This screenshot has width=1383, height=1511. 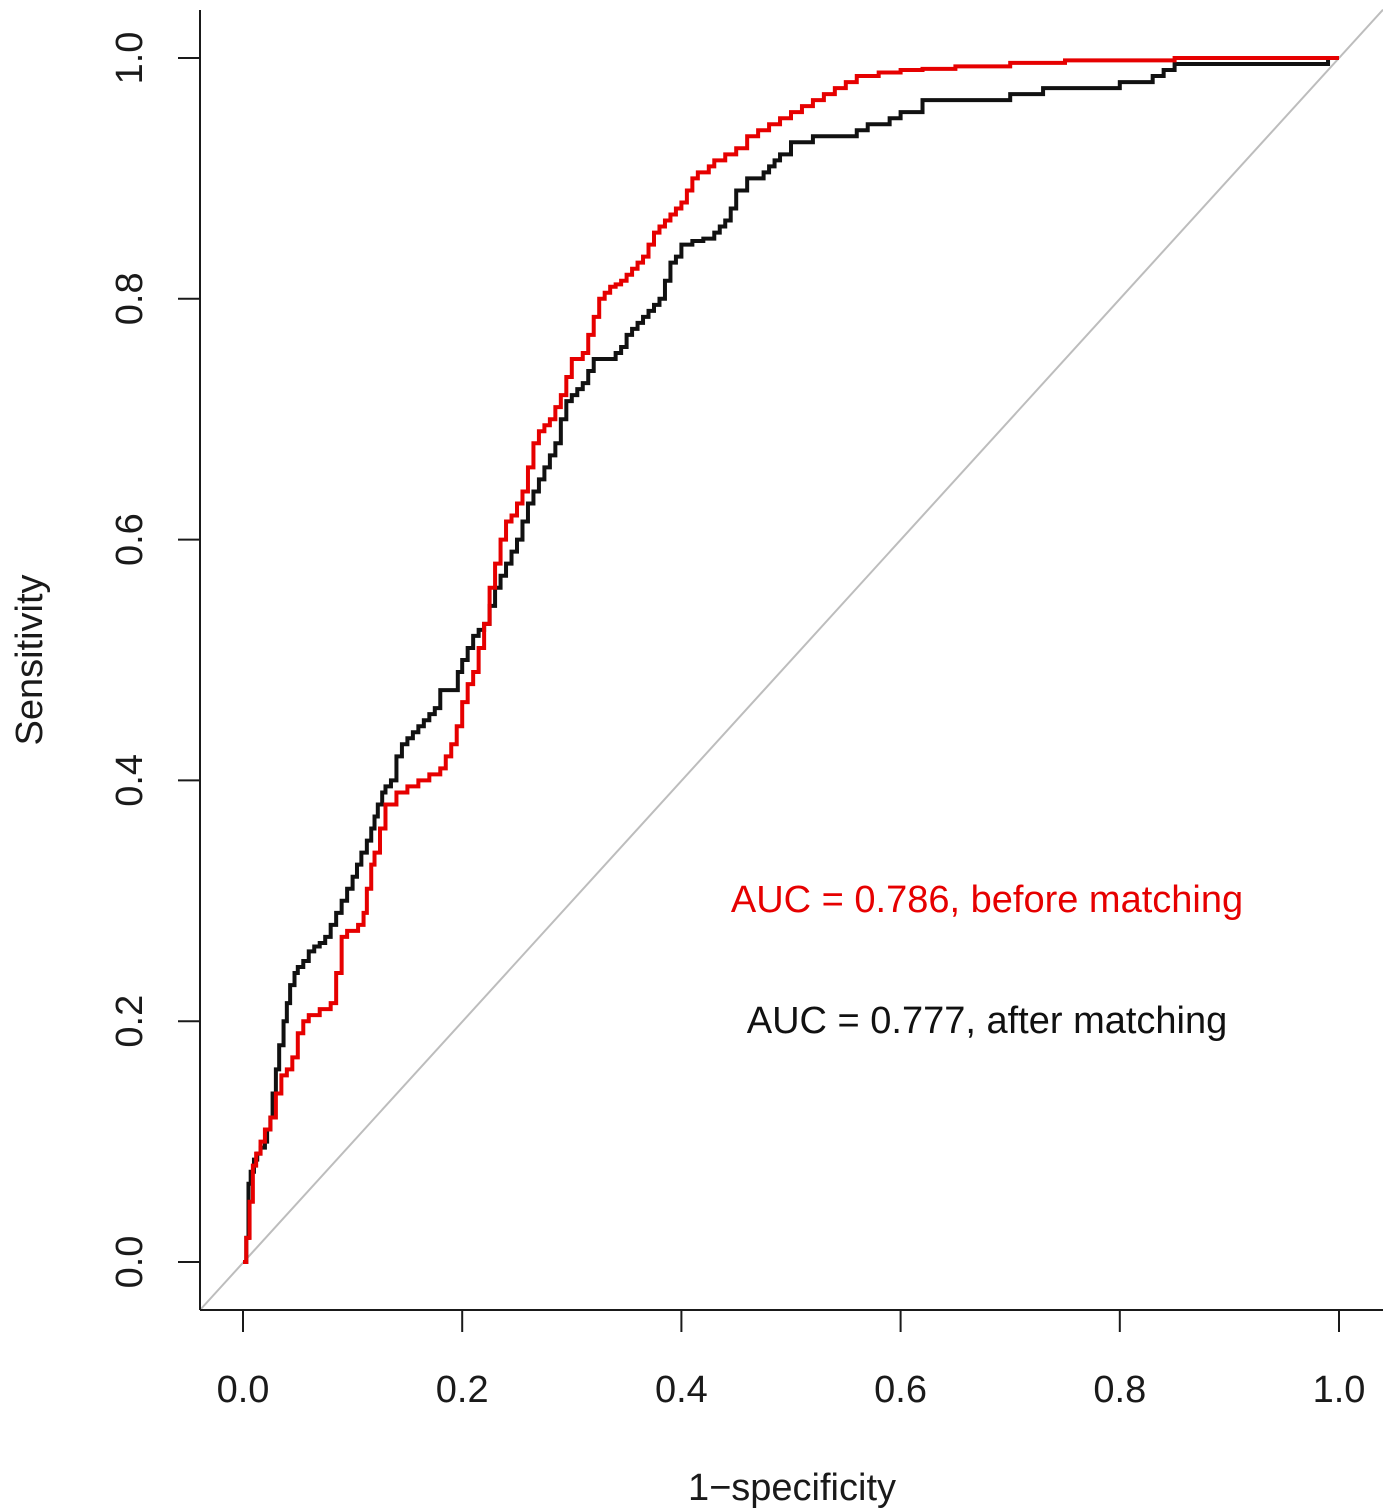 I want to click on x-tick-label: 0.8, so click(x=1119, y=1390).